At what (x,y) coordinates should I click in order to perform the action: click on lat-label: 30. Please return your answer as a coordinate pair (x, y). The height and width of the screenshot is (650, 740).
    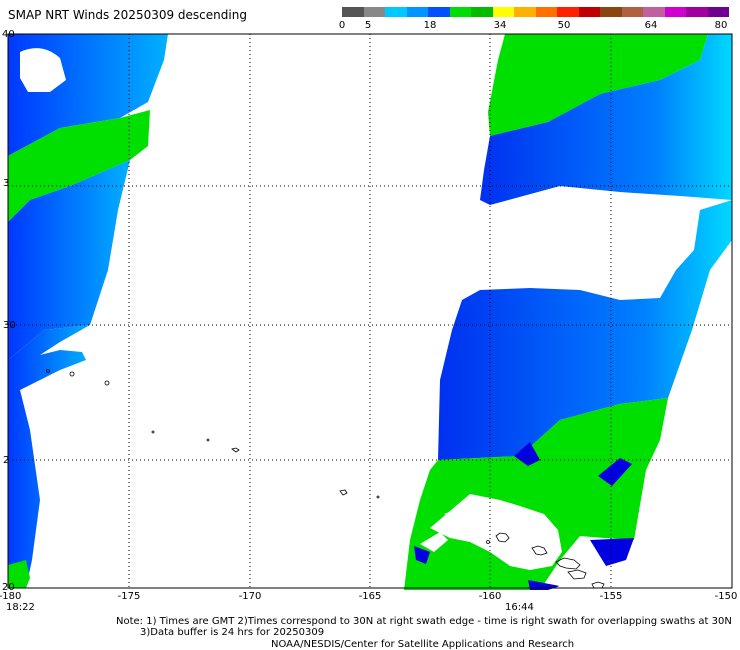
    Looking at the image, I should click on (9, 325).